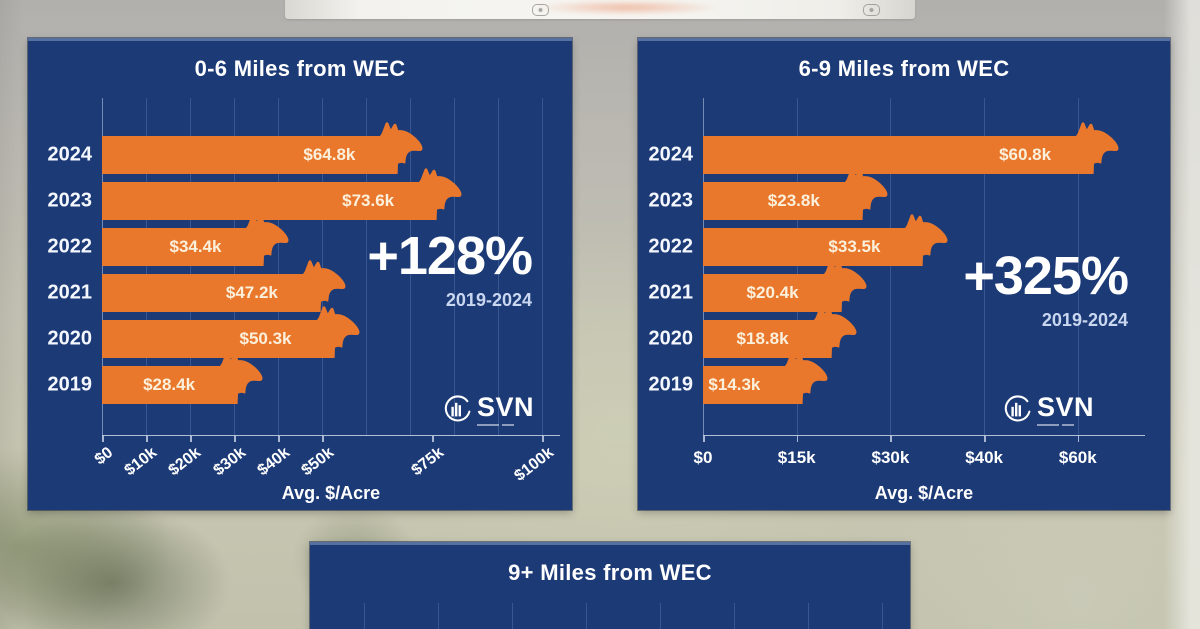 The width and height of the screenshot is (1200, 629). What do you see at coordinates (450, 256) in the screenshot?
I see `growth-percent: +128%` at bounding box center [450, 256].